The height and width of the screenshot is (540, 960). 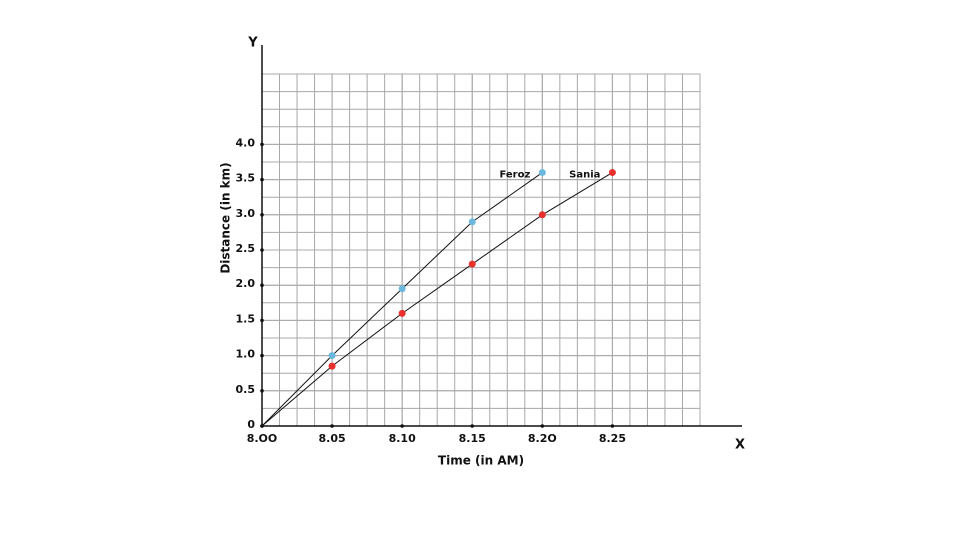 I want to click on y-tick-label: 1.5, so click(x=246, y=318).